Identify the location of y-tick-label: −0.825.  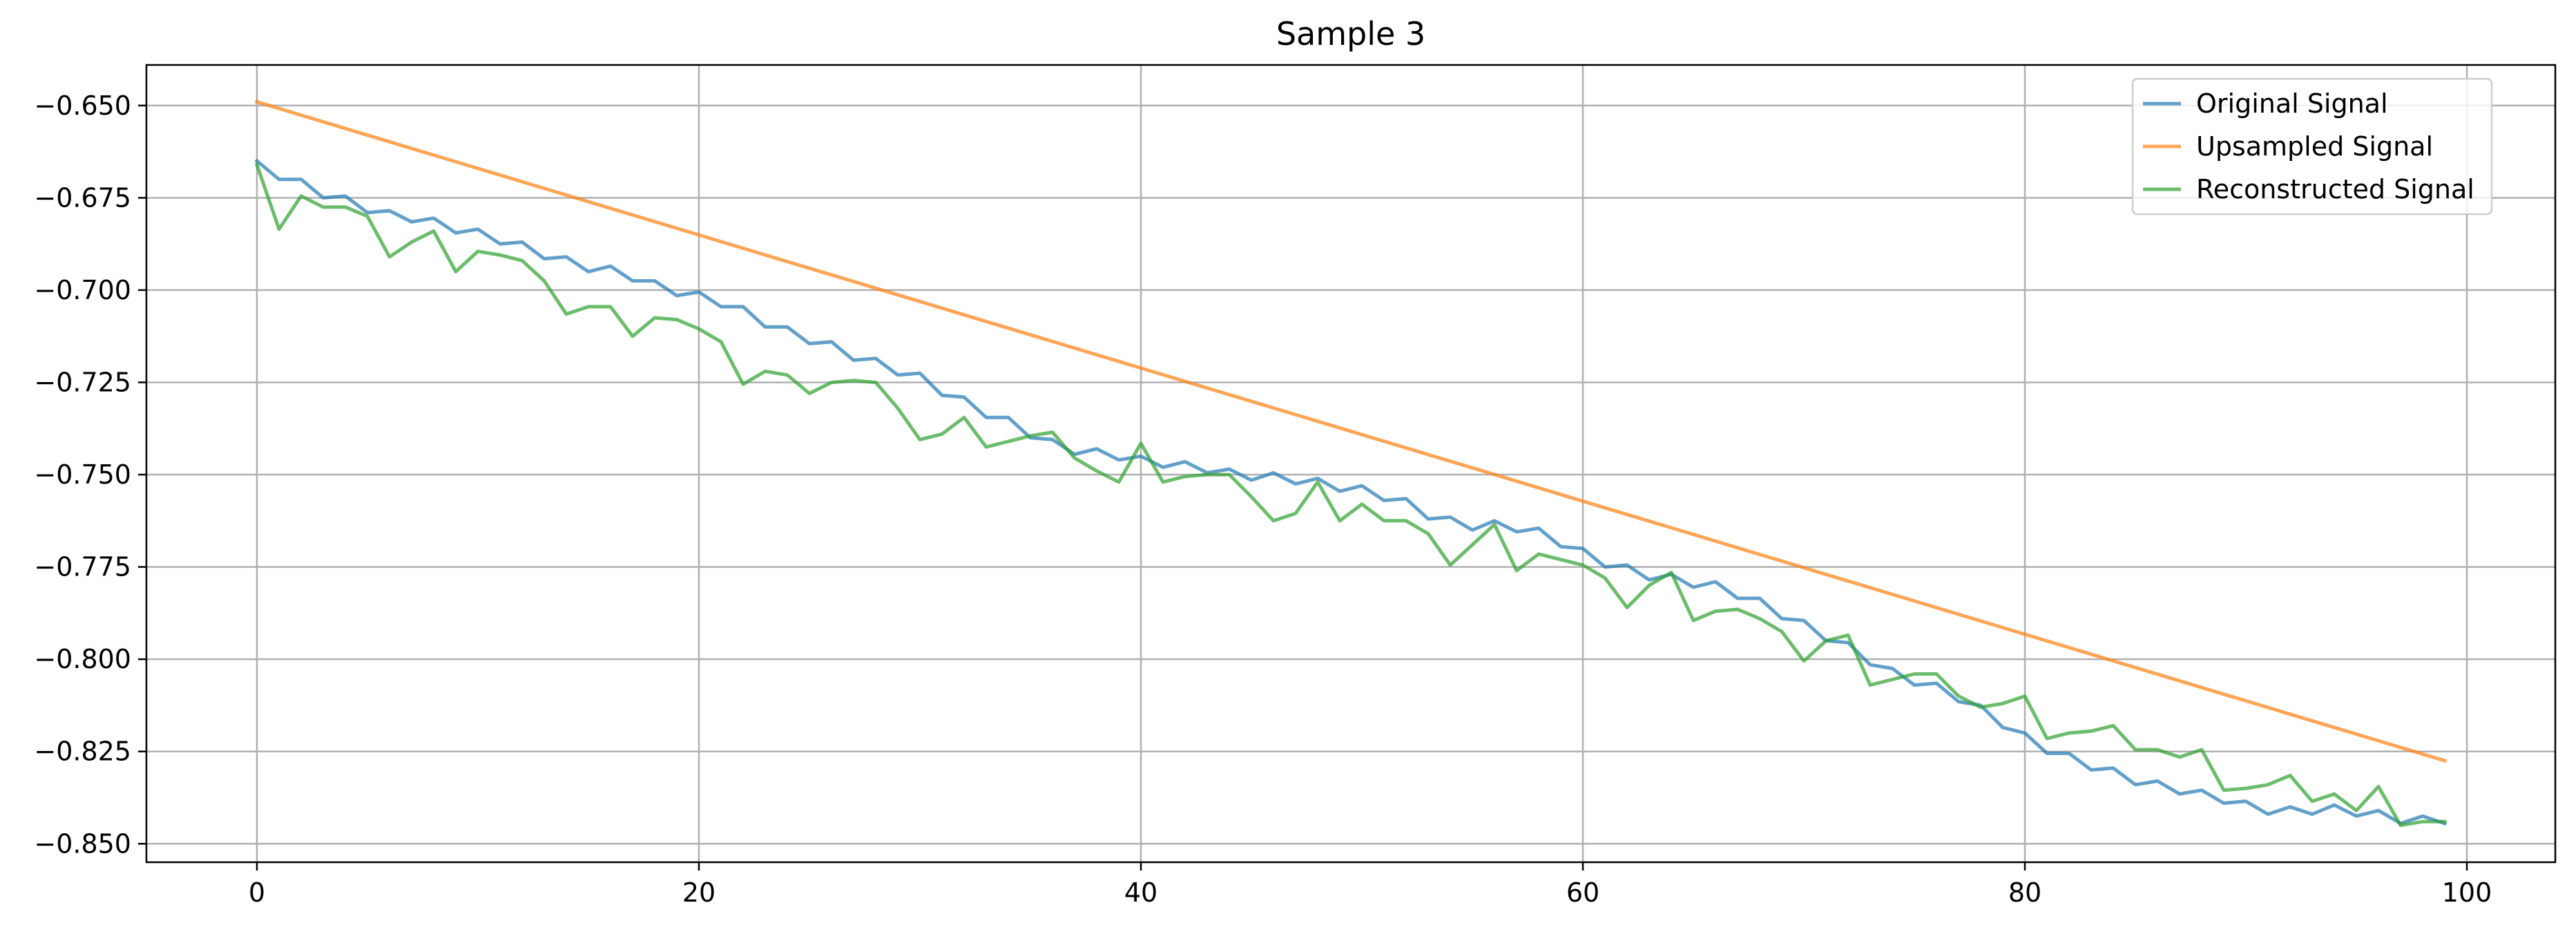
(82, 751).